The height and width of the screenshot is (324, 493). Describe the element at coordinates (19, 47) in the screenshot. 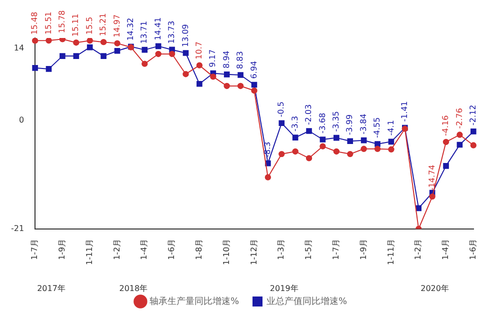

I see `y-tick-label: 14` at that location.